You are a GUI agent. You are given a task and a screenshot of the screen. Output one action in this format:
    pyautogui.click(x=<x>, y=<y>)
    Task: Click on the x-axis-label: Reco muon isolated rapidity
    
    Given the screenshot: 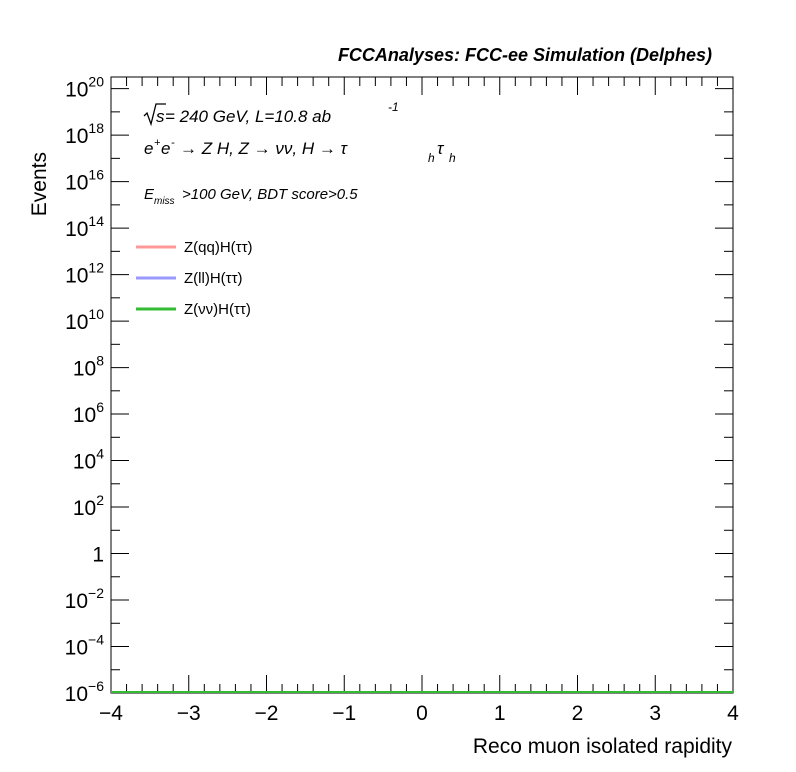 What is the action you would take?
    pyautogui.click(x=603, y=746)
    